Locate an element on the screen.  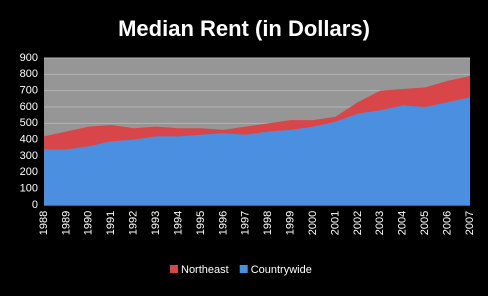
y-tick-label: 400 is located at coordinates (29, 140).